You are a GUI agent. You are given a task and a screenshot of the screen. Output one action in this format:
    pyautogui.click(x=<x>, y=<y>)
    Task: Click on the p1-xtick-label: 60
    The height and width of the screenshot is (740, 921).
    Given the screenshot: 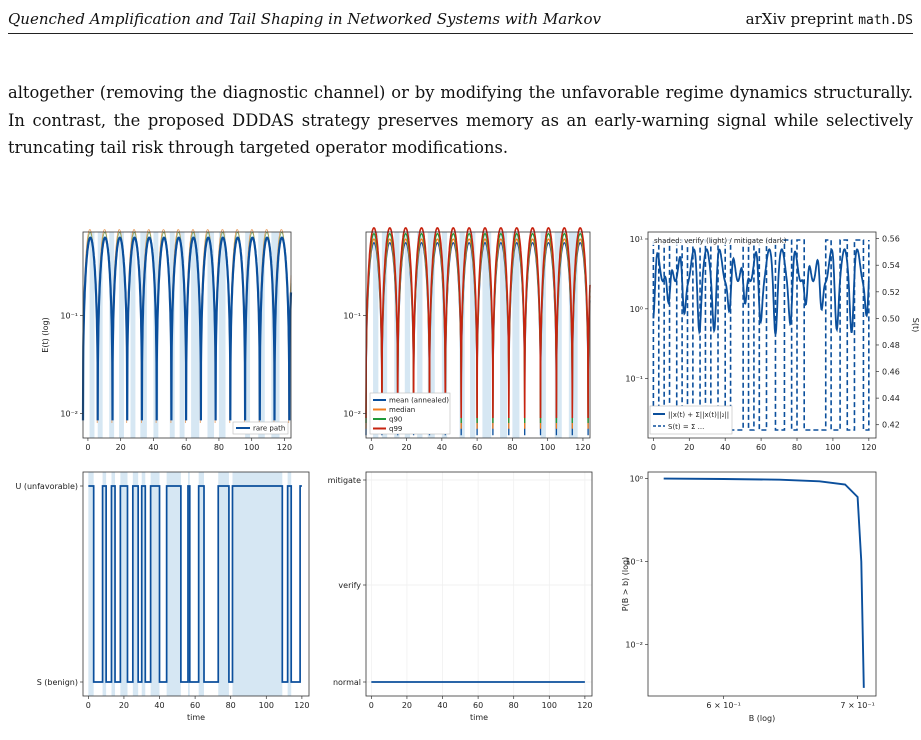 What is the action you would take?
    pyautogui.click(x=186, y=447)
    